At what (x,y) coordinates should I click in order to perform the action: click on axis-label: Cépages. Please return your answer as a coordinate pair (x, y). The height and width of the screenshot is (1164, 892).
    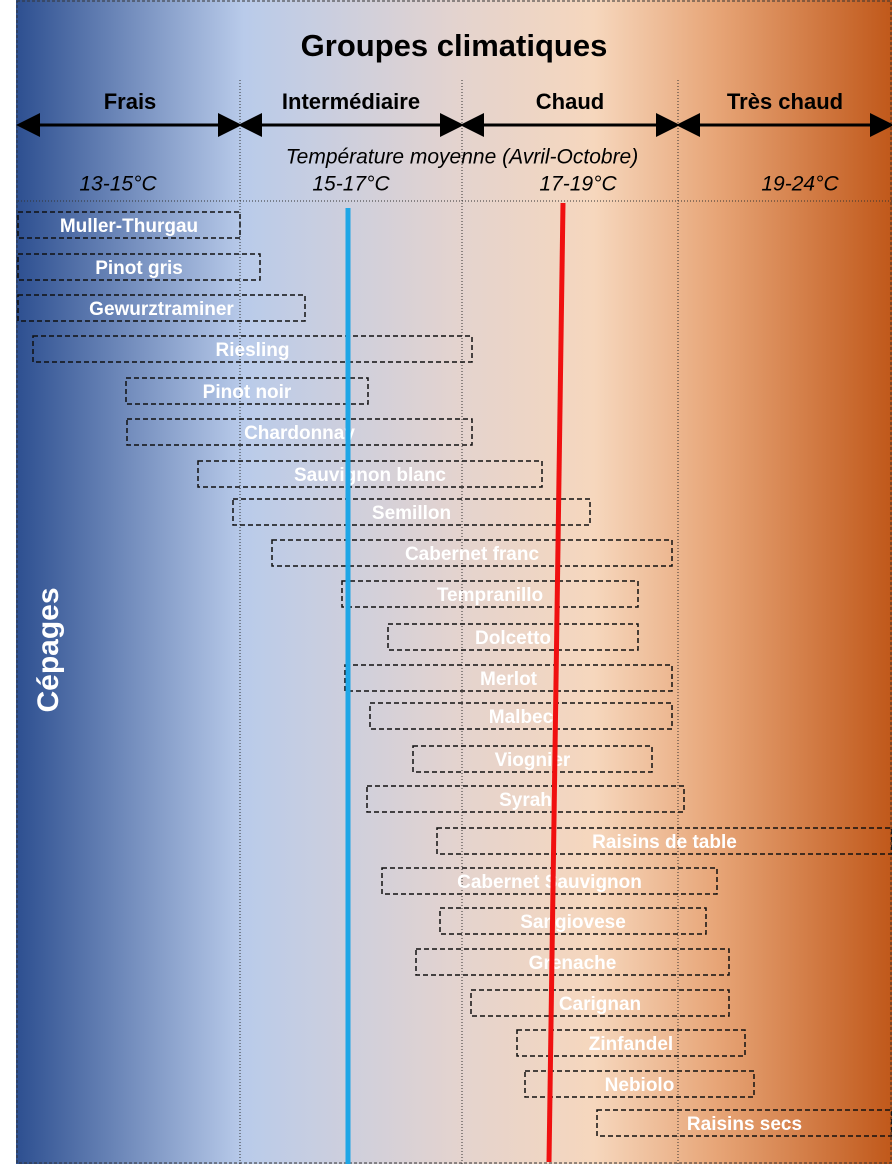
    Looking at the image, I should click on (48, 649).